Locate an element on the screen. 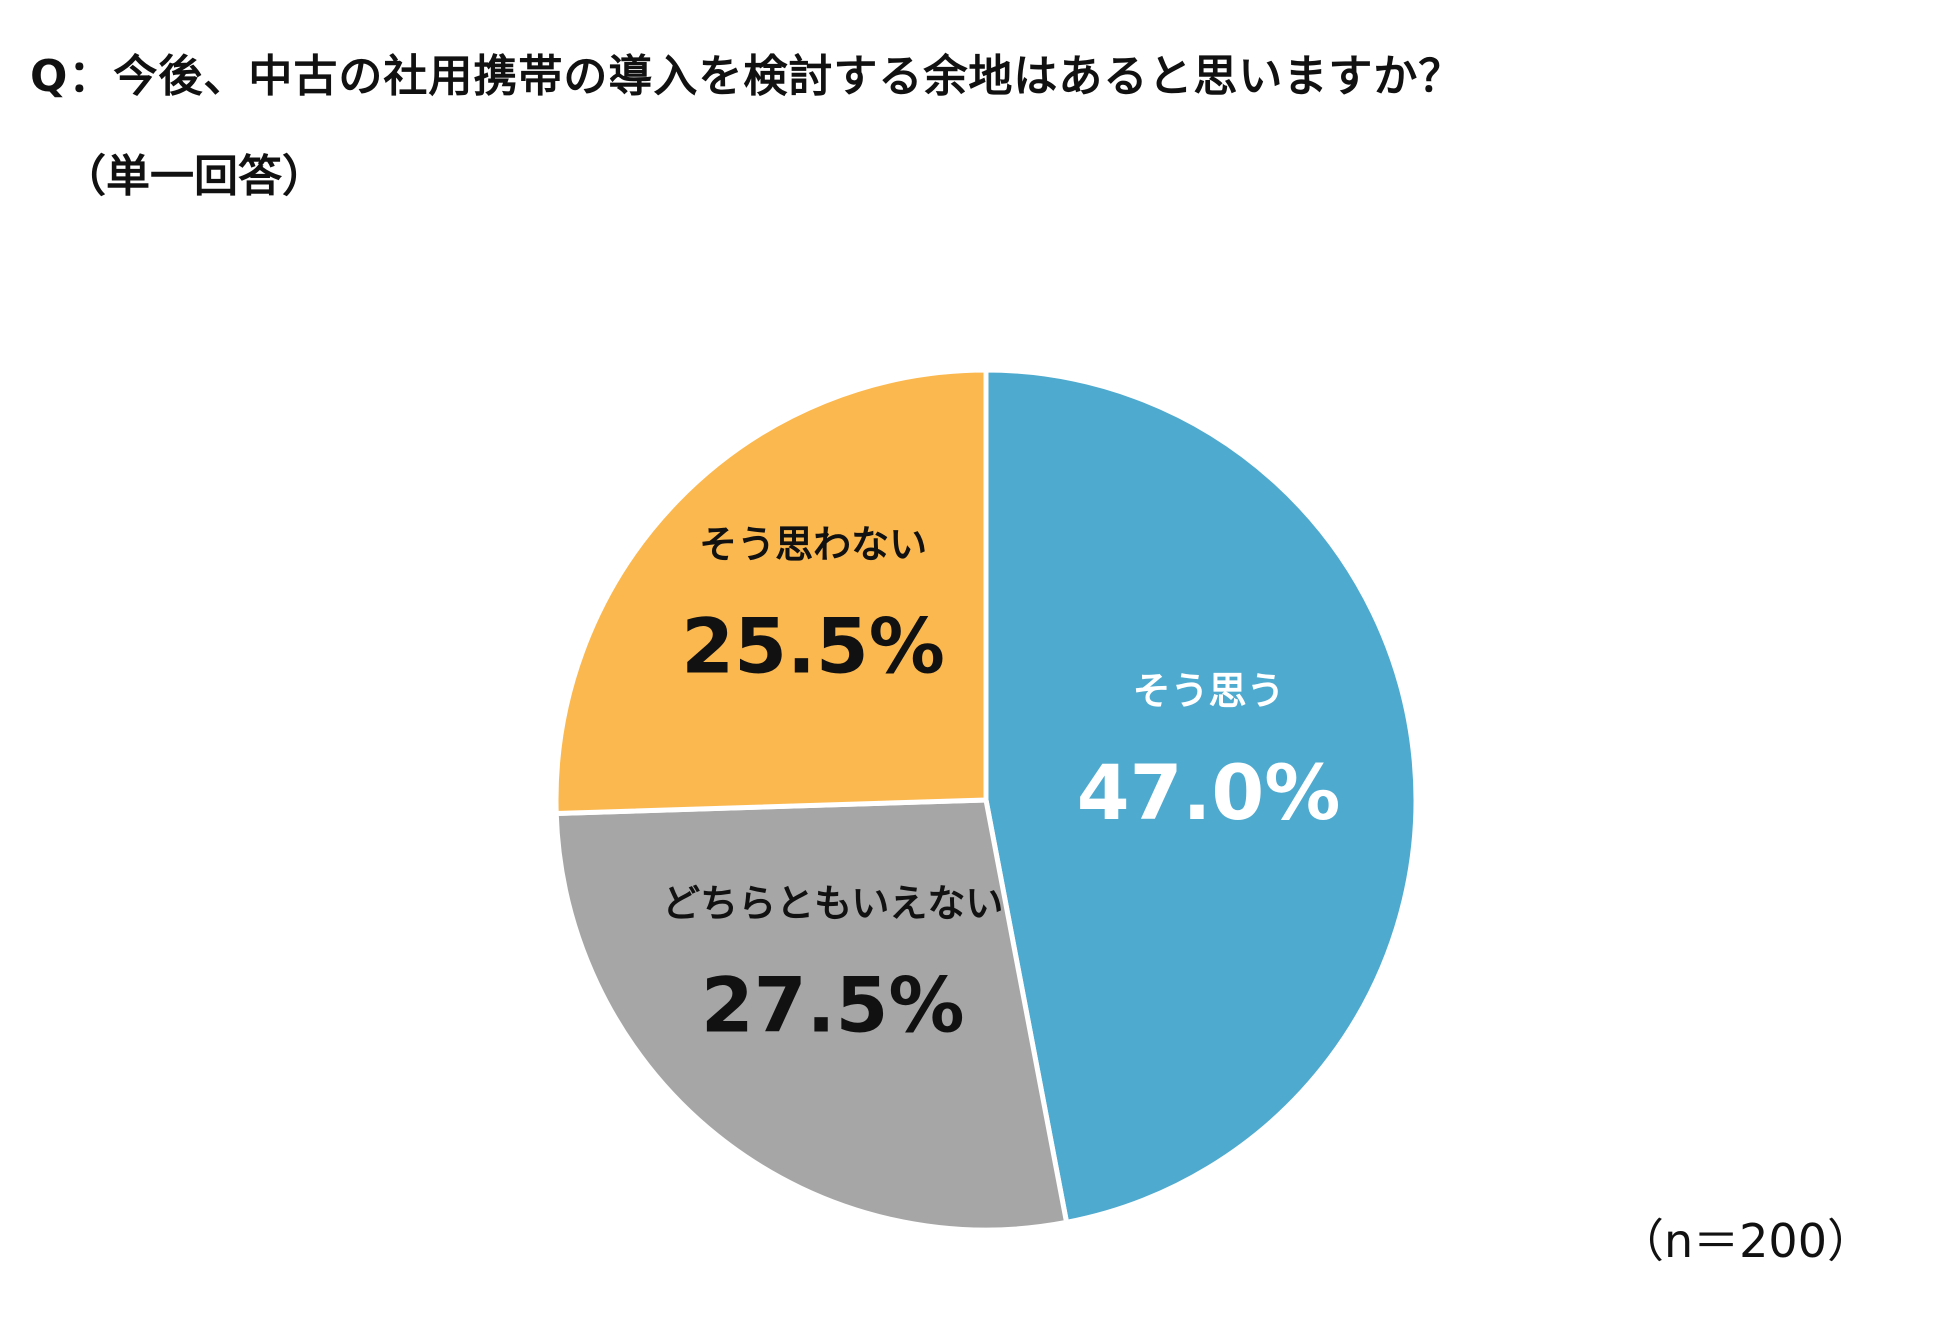  slice-value-3: 25.5% is located at coordinates (813, 645).